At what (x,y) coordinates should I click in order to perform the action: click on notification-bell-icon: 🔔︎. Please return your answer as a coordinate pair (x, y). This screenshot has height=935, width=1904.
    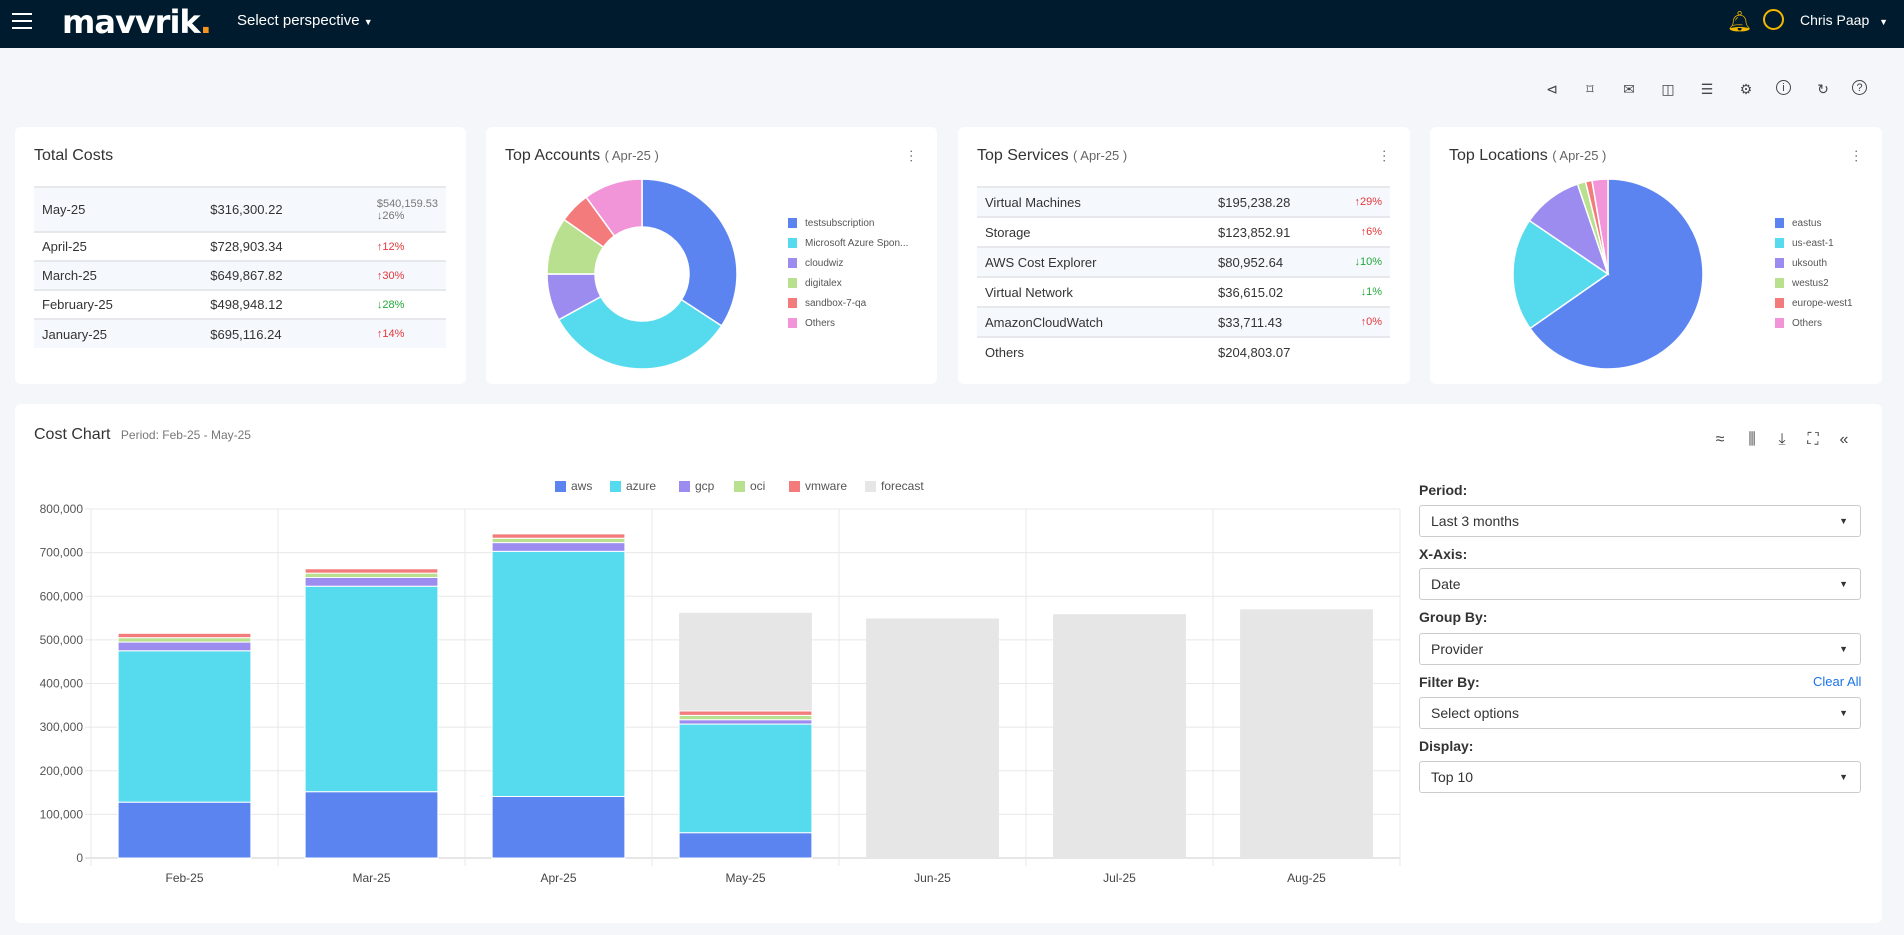
    Looking at the image, I should click on (1740, 22).